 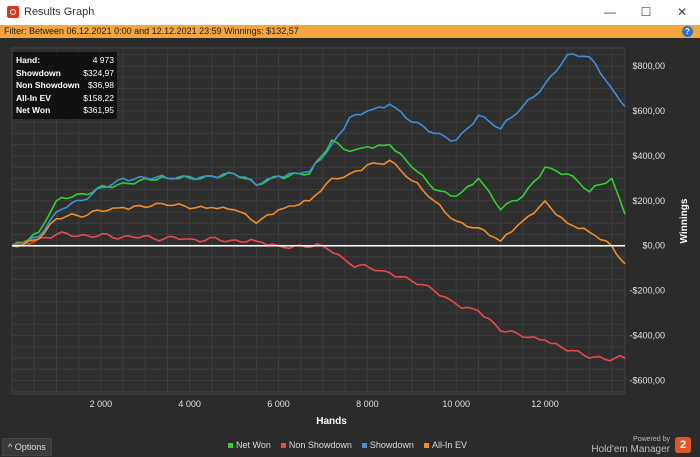 I want to click on legend-item-all-in-ev: All-In EV, so click(x=445, y=445).